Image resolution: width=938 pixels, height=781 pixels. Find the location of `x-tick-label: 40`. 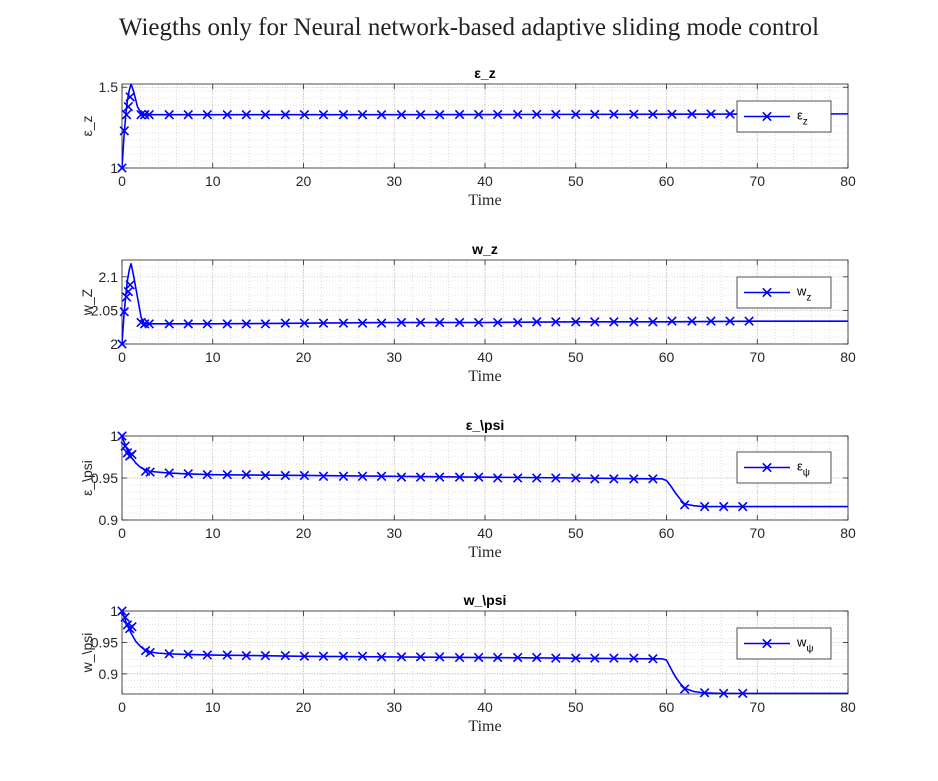

x-tick-label: 40 is located at coordinates (485, 707).